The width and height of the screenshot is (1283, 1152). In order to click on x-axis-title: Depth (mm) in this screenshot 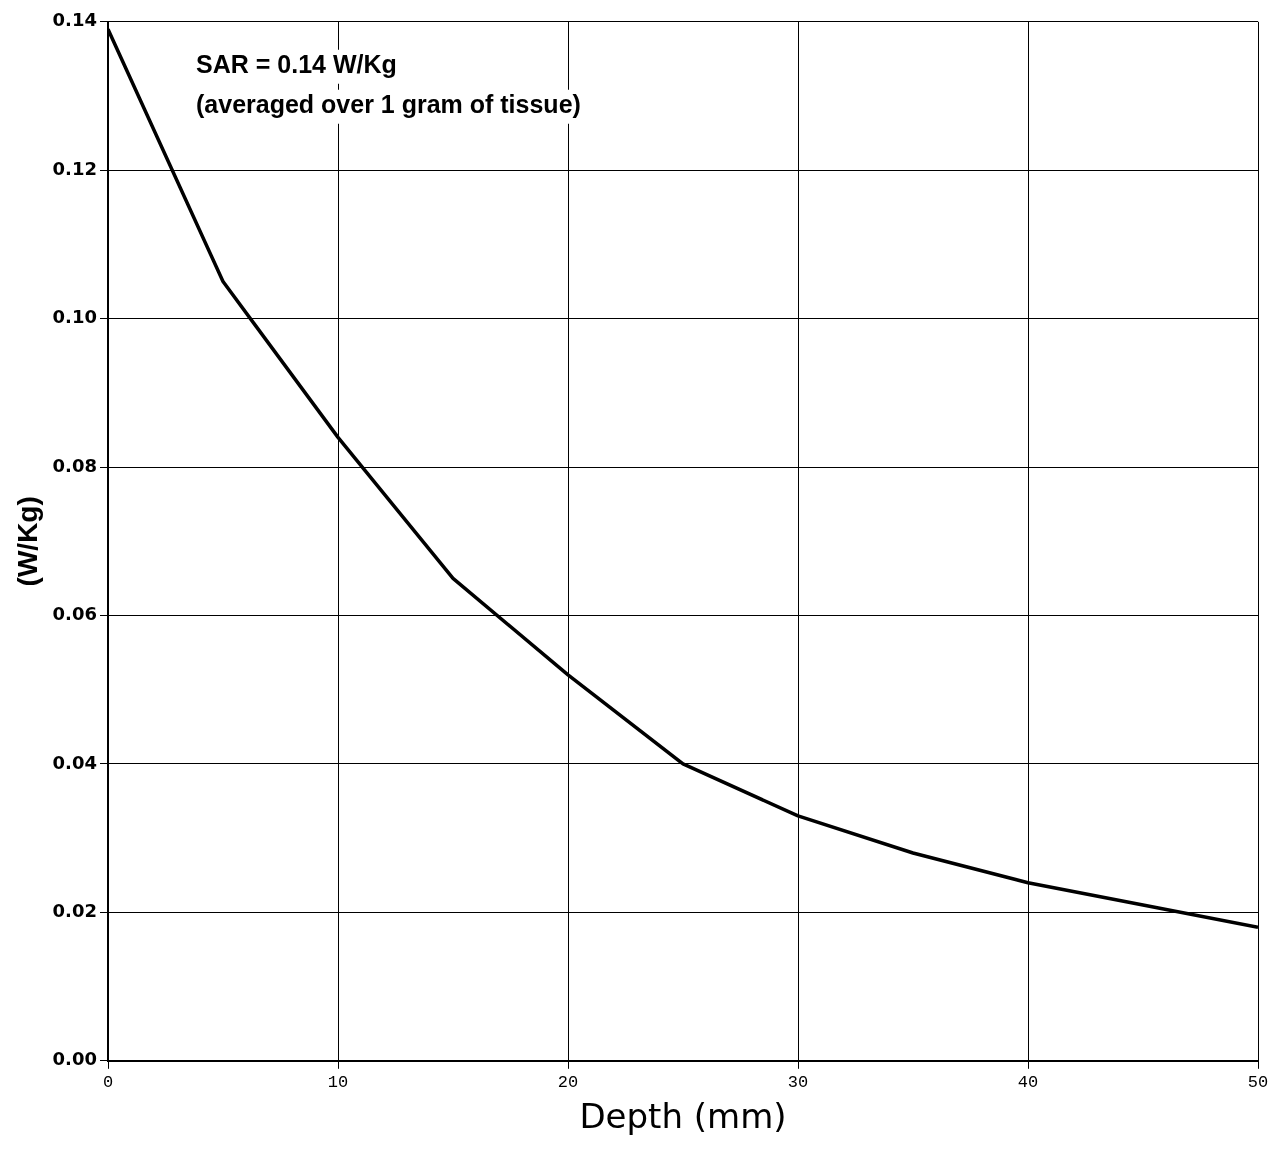, I will do `click(683, 1116)`.